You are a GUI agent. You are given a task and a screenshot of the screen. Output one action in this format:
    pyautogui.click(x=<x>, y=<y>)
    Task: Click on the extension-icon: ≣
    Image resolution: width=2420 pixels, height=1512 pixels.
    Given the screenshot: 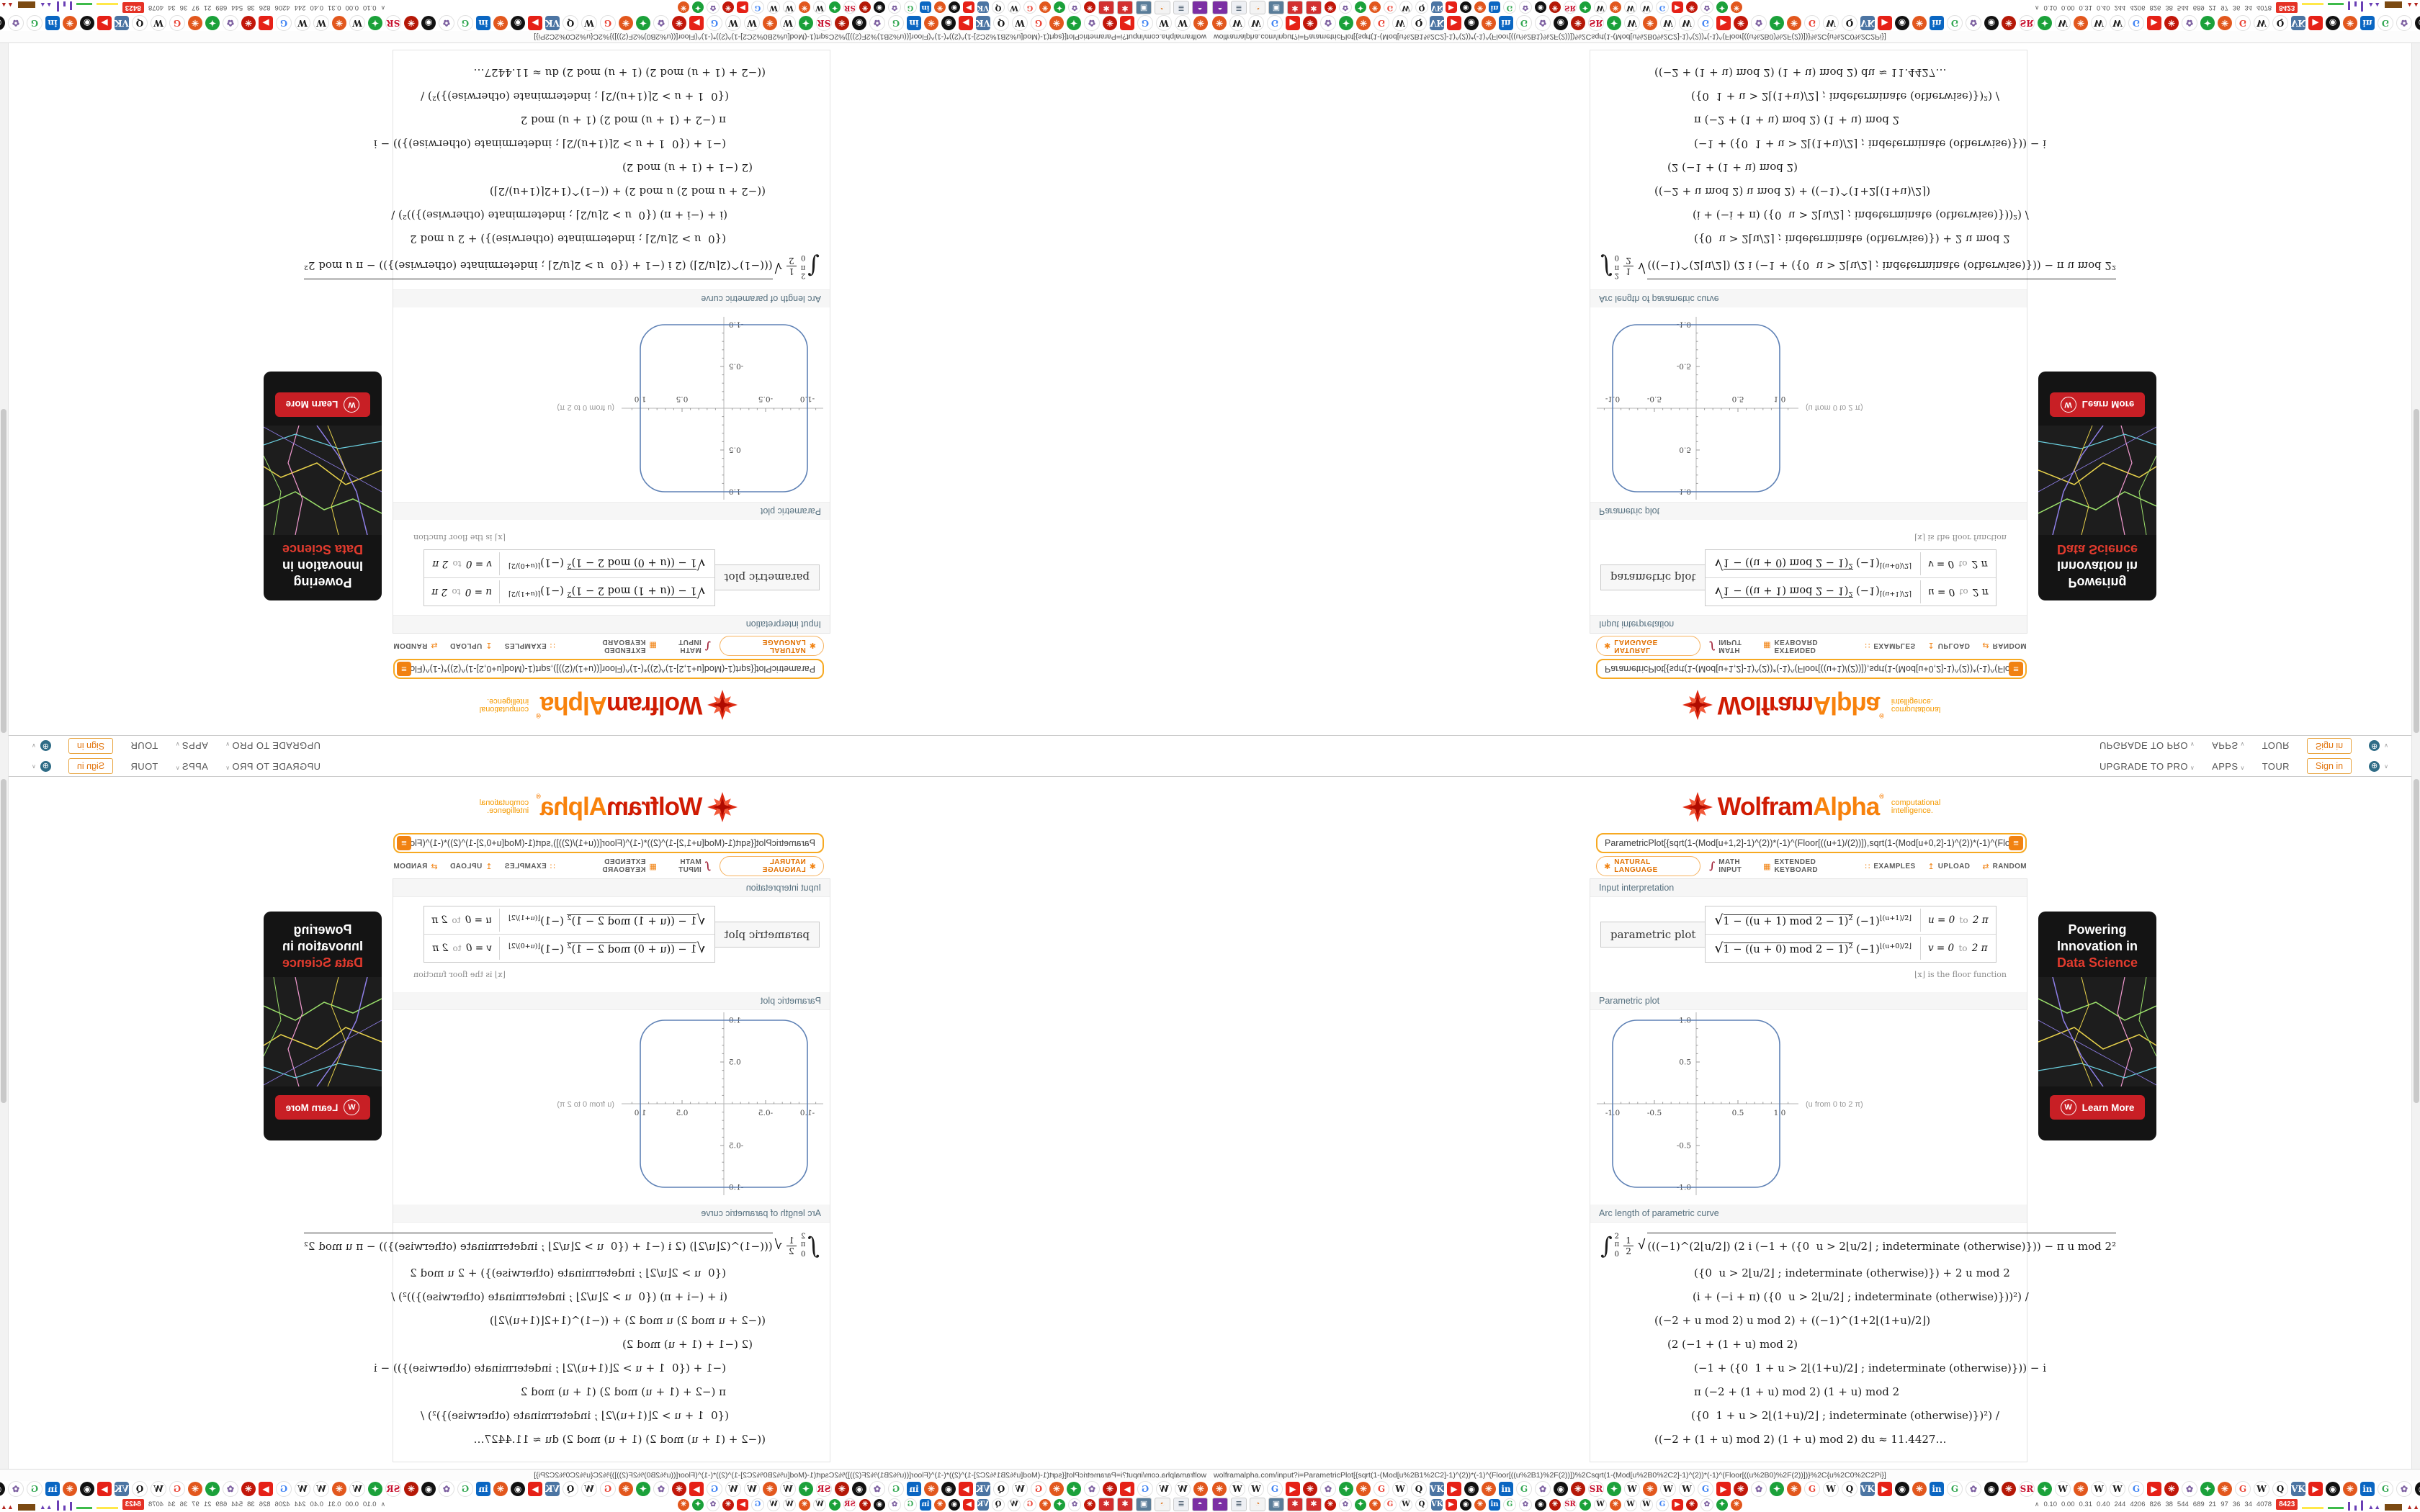 What is the action you would take?
    pyautogui.click(x=1181, y=7)
    